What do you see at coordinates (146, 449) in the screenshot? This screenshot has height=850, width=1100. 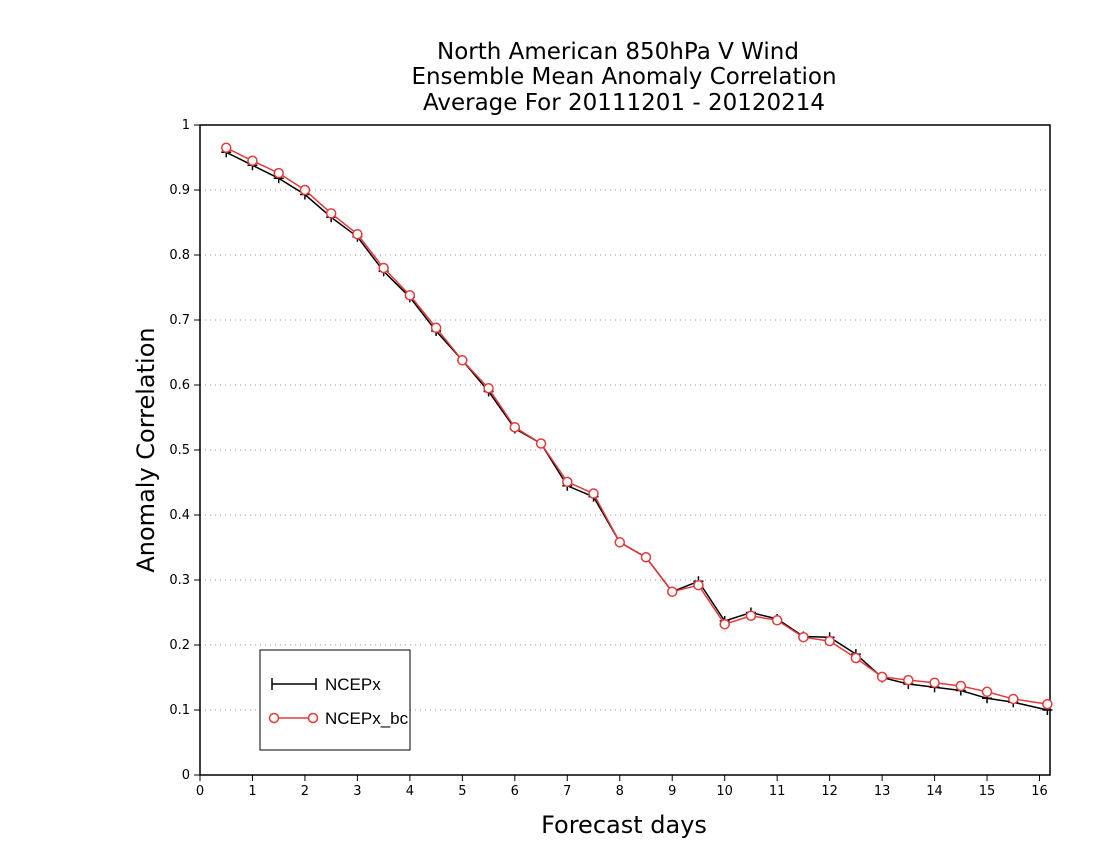 I see `y-axis-title: Anomaly Correlation` at bounding box center [146, 449].